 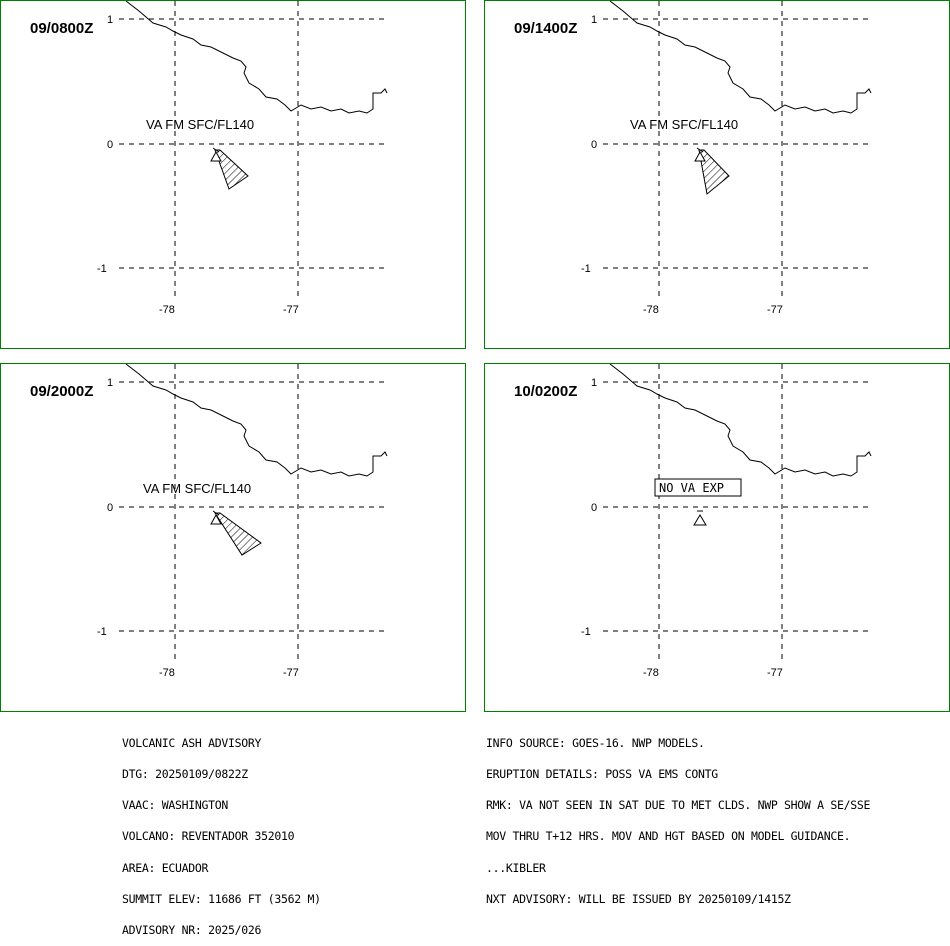 What do you see at coordinates (221, 898) in the screenshot?
I see `advisory-line: SUMMIT ELEV: 11686 FT (3562 M)` at bounding box center [221, 898].